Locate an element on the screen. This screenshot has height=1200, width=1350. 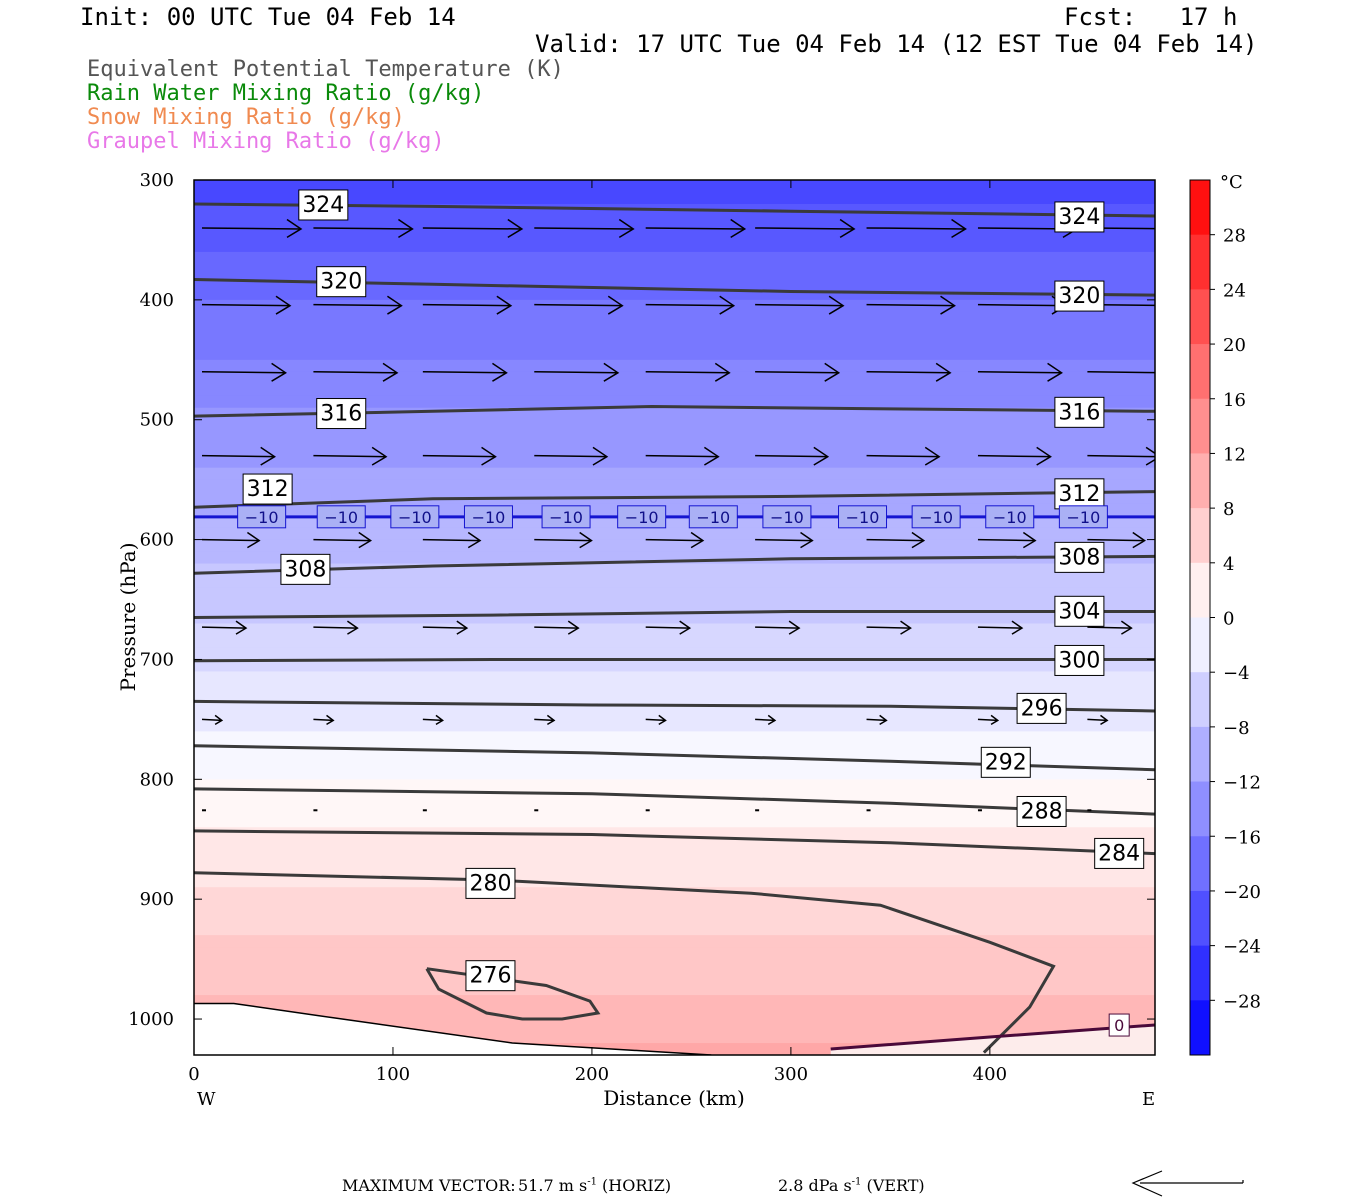
y-tick-label: 600 is located at coordinates (157, 540).